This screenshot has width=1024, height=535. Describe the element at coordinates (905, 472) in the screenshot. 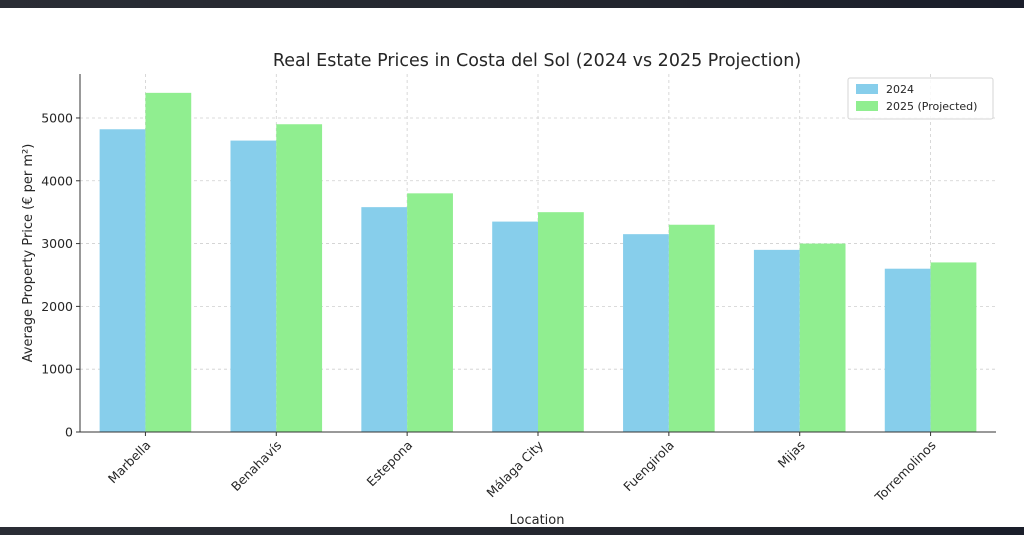

I see `x-tick-label: Torremolinos` at that location.